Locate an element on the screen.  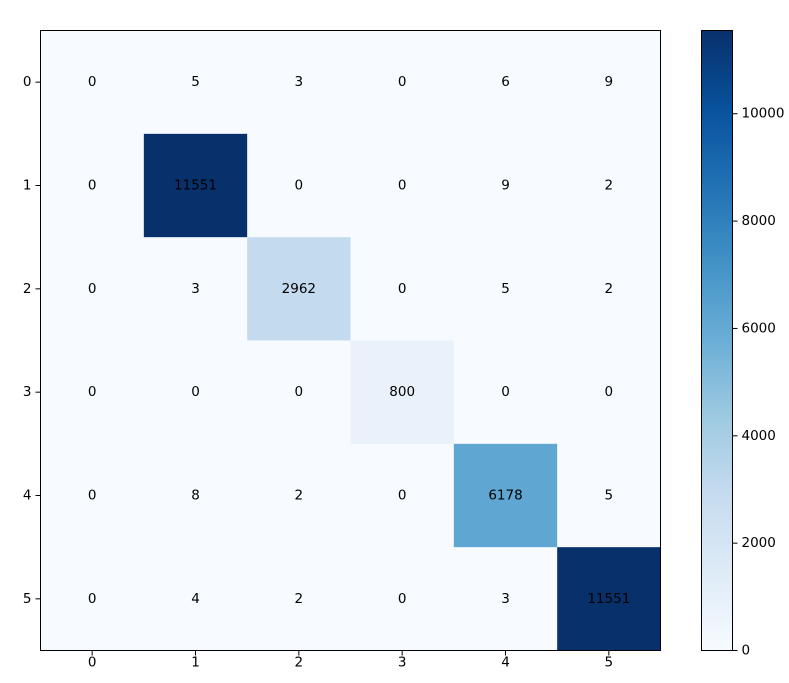
colorbar-tick-label: 10000 is located at coordinates (763, 114).